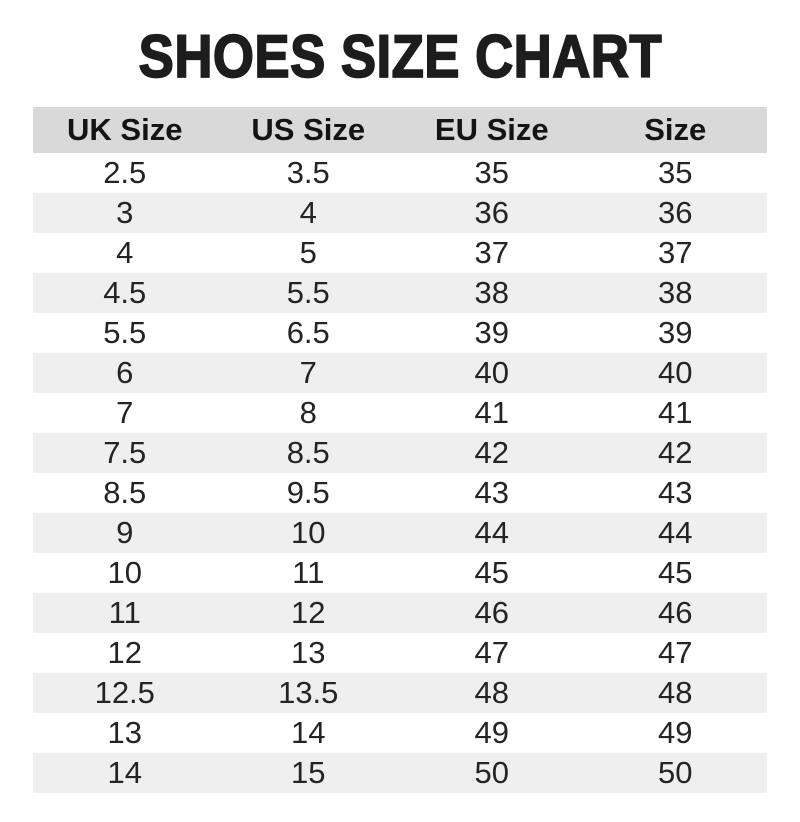 The height and width of the screenshot is (822, 800). What do you see at coordinates (400, 173) in the screenshot?
I see `table-row: 2.5 3.5 35 35` at bounding box center [400, 173].